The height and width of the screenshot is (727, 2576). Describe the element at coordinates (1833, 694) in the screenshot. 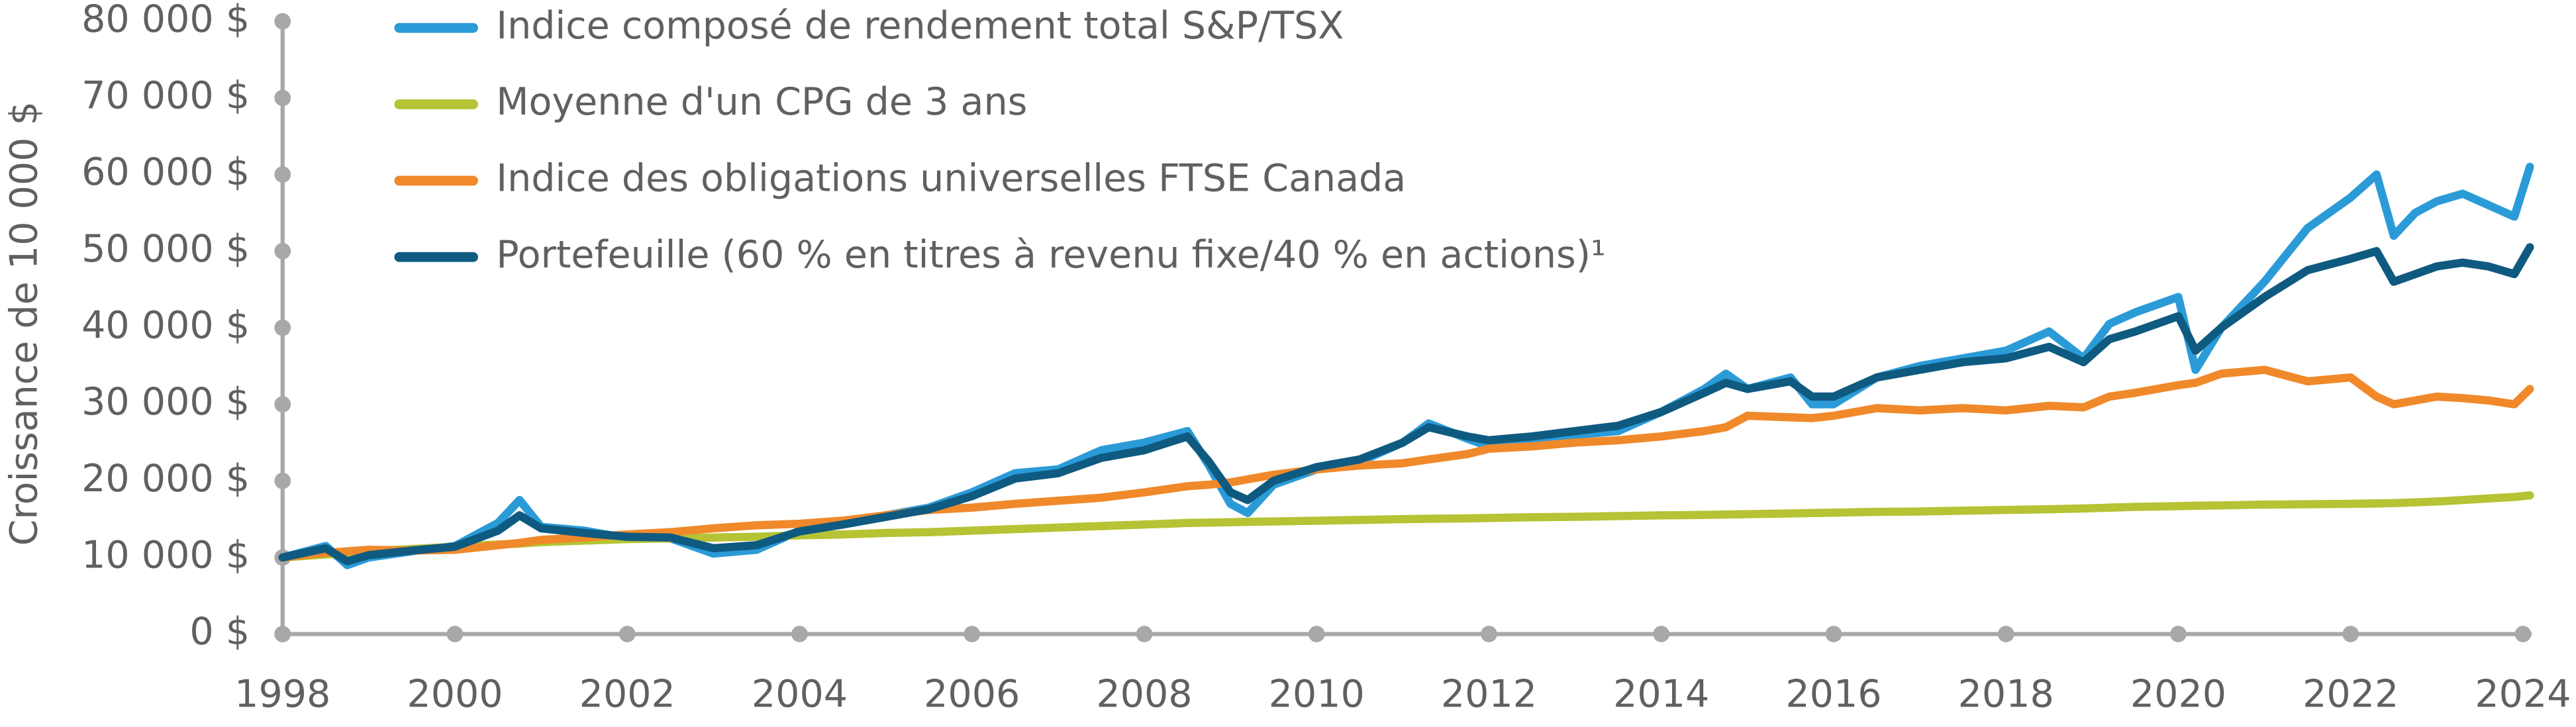

I see `x-tick-label: 2016` at that location.